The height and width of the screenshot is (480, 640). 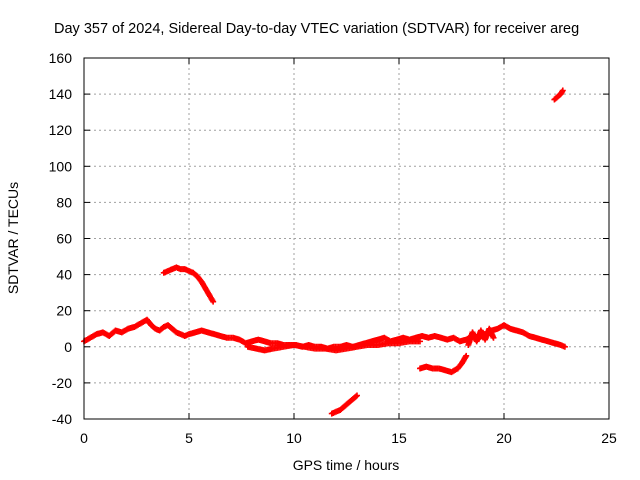 I want to click on x-tick-label: 10, so click(x=294, y=438).